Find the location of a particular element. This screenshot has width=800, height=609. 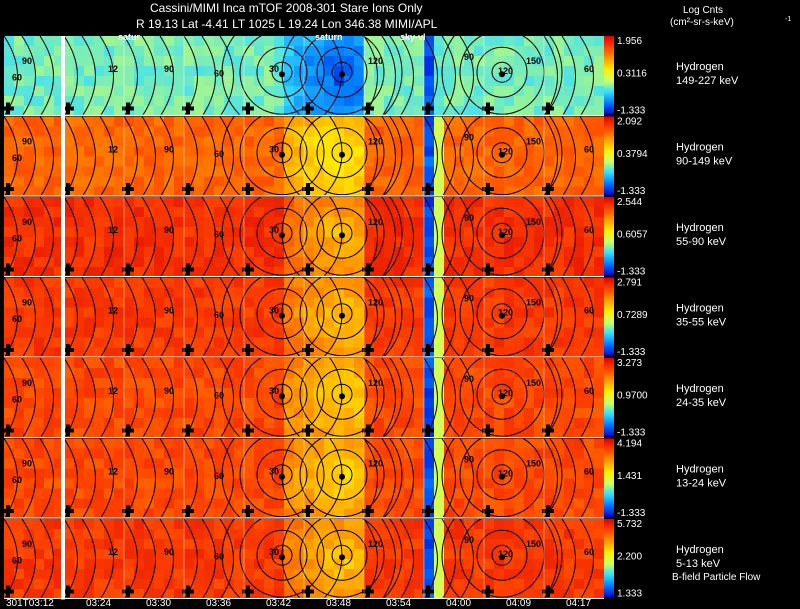

iso-contour is located at coordinates (388, 397).